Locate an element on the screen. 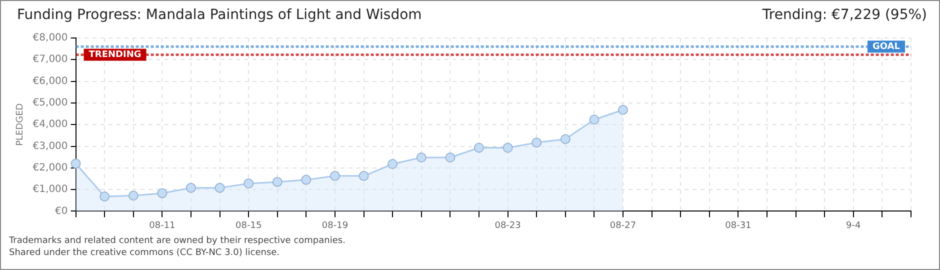  ref-line-label: TRENDING is located at coordinates (115, 55).